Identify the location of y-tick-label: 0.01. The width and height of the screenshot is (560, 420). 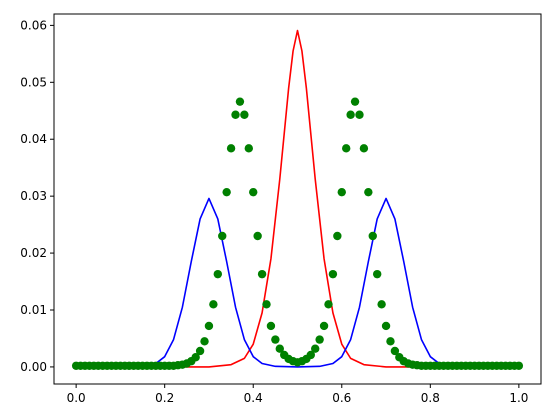
(33, 310).